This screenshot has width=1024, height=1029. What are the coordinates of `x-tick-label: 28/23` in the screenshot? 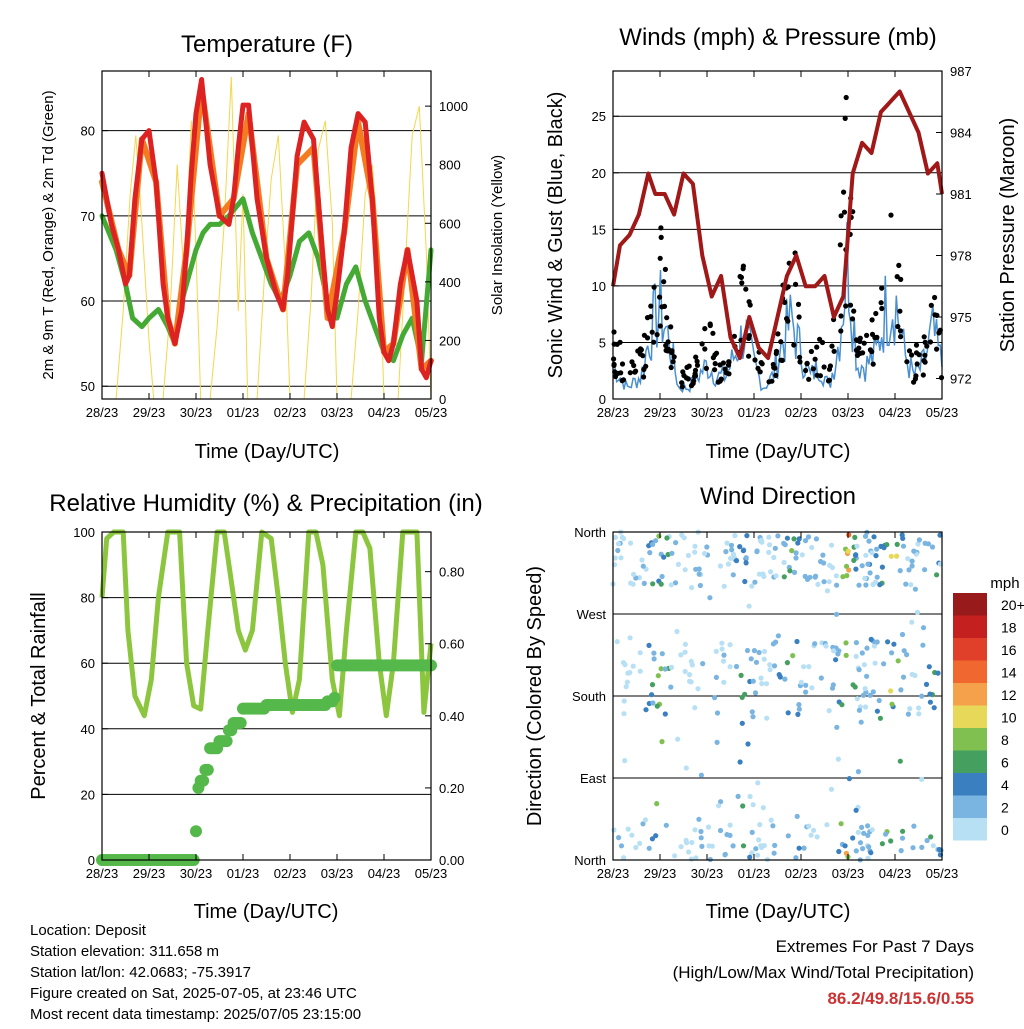 It's located at (102, 412).